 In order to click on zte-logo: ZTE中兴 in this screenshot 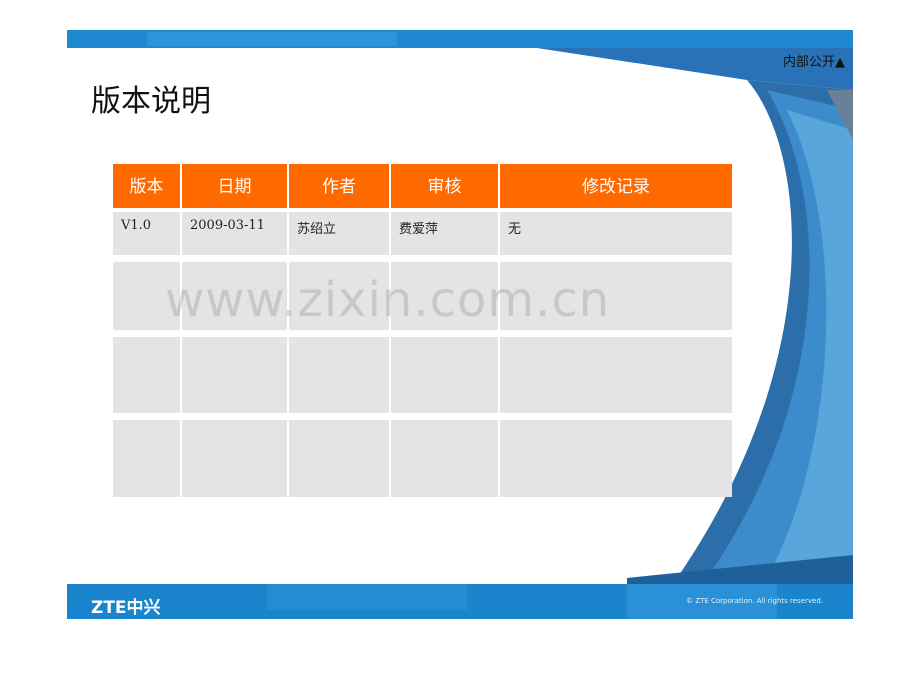, I will do `click(126, 608)`.